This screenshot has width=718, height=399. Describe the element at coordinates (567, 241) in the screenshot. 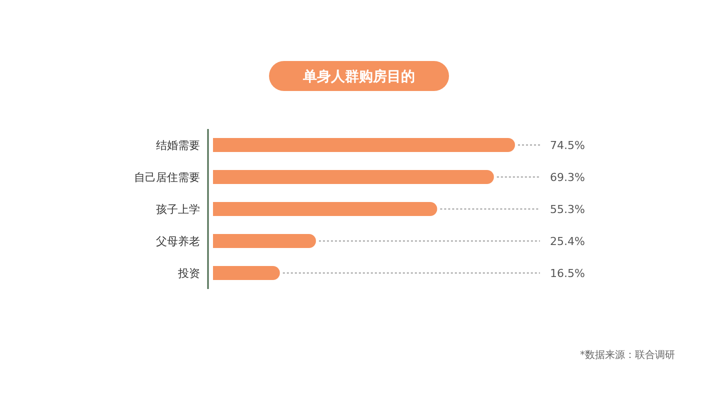

I see `data-label: 25.4%` at that location.